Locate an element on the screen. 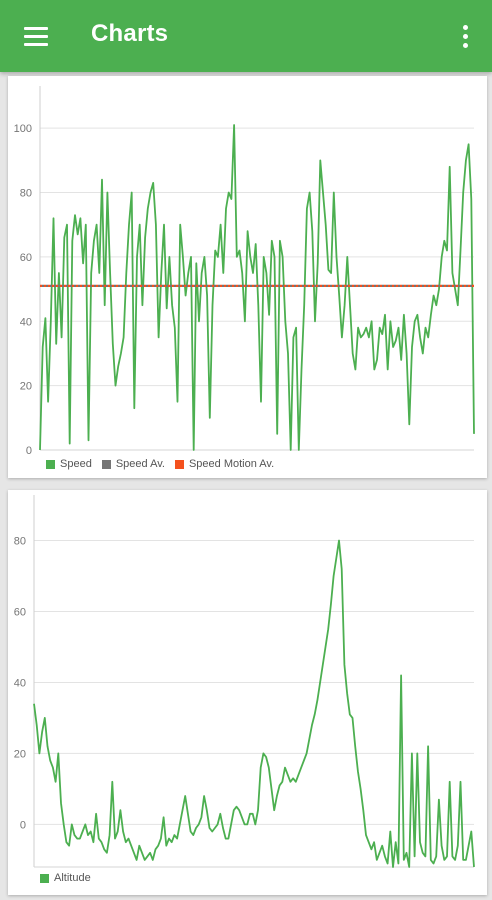 This screenshot has height=900, width=492. legend-item: Speed Av. is located at coordinates (133, 464).